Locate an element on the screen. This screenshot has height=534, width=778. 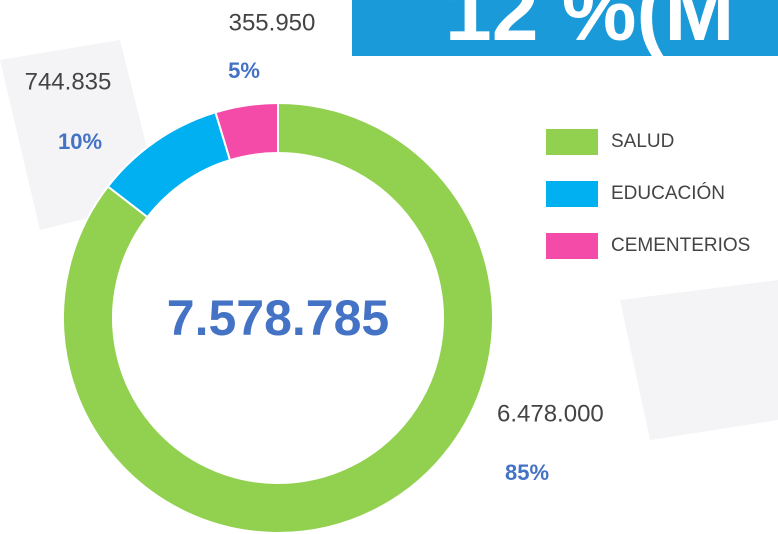
value-label: 355.950 is located at coordinates (272, 22).